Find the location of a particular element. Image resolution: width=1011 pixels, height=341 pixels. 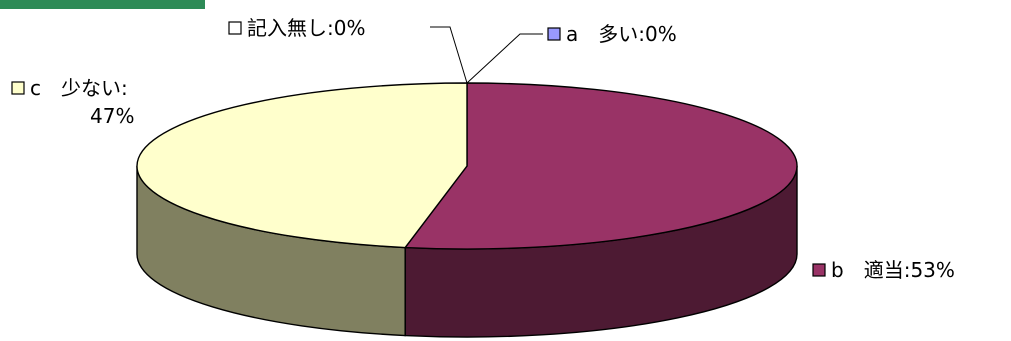

leader-line-a is located at coordinates (504, 58).